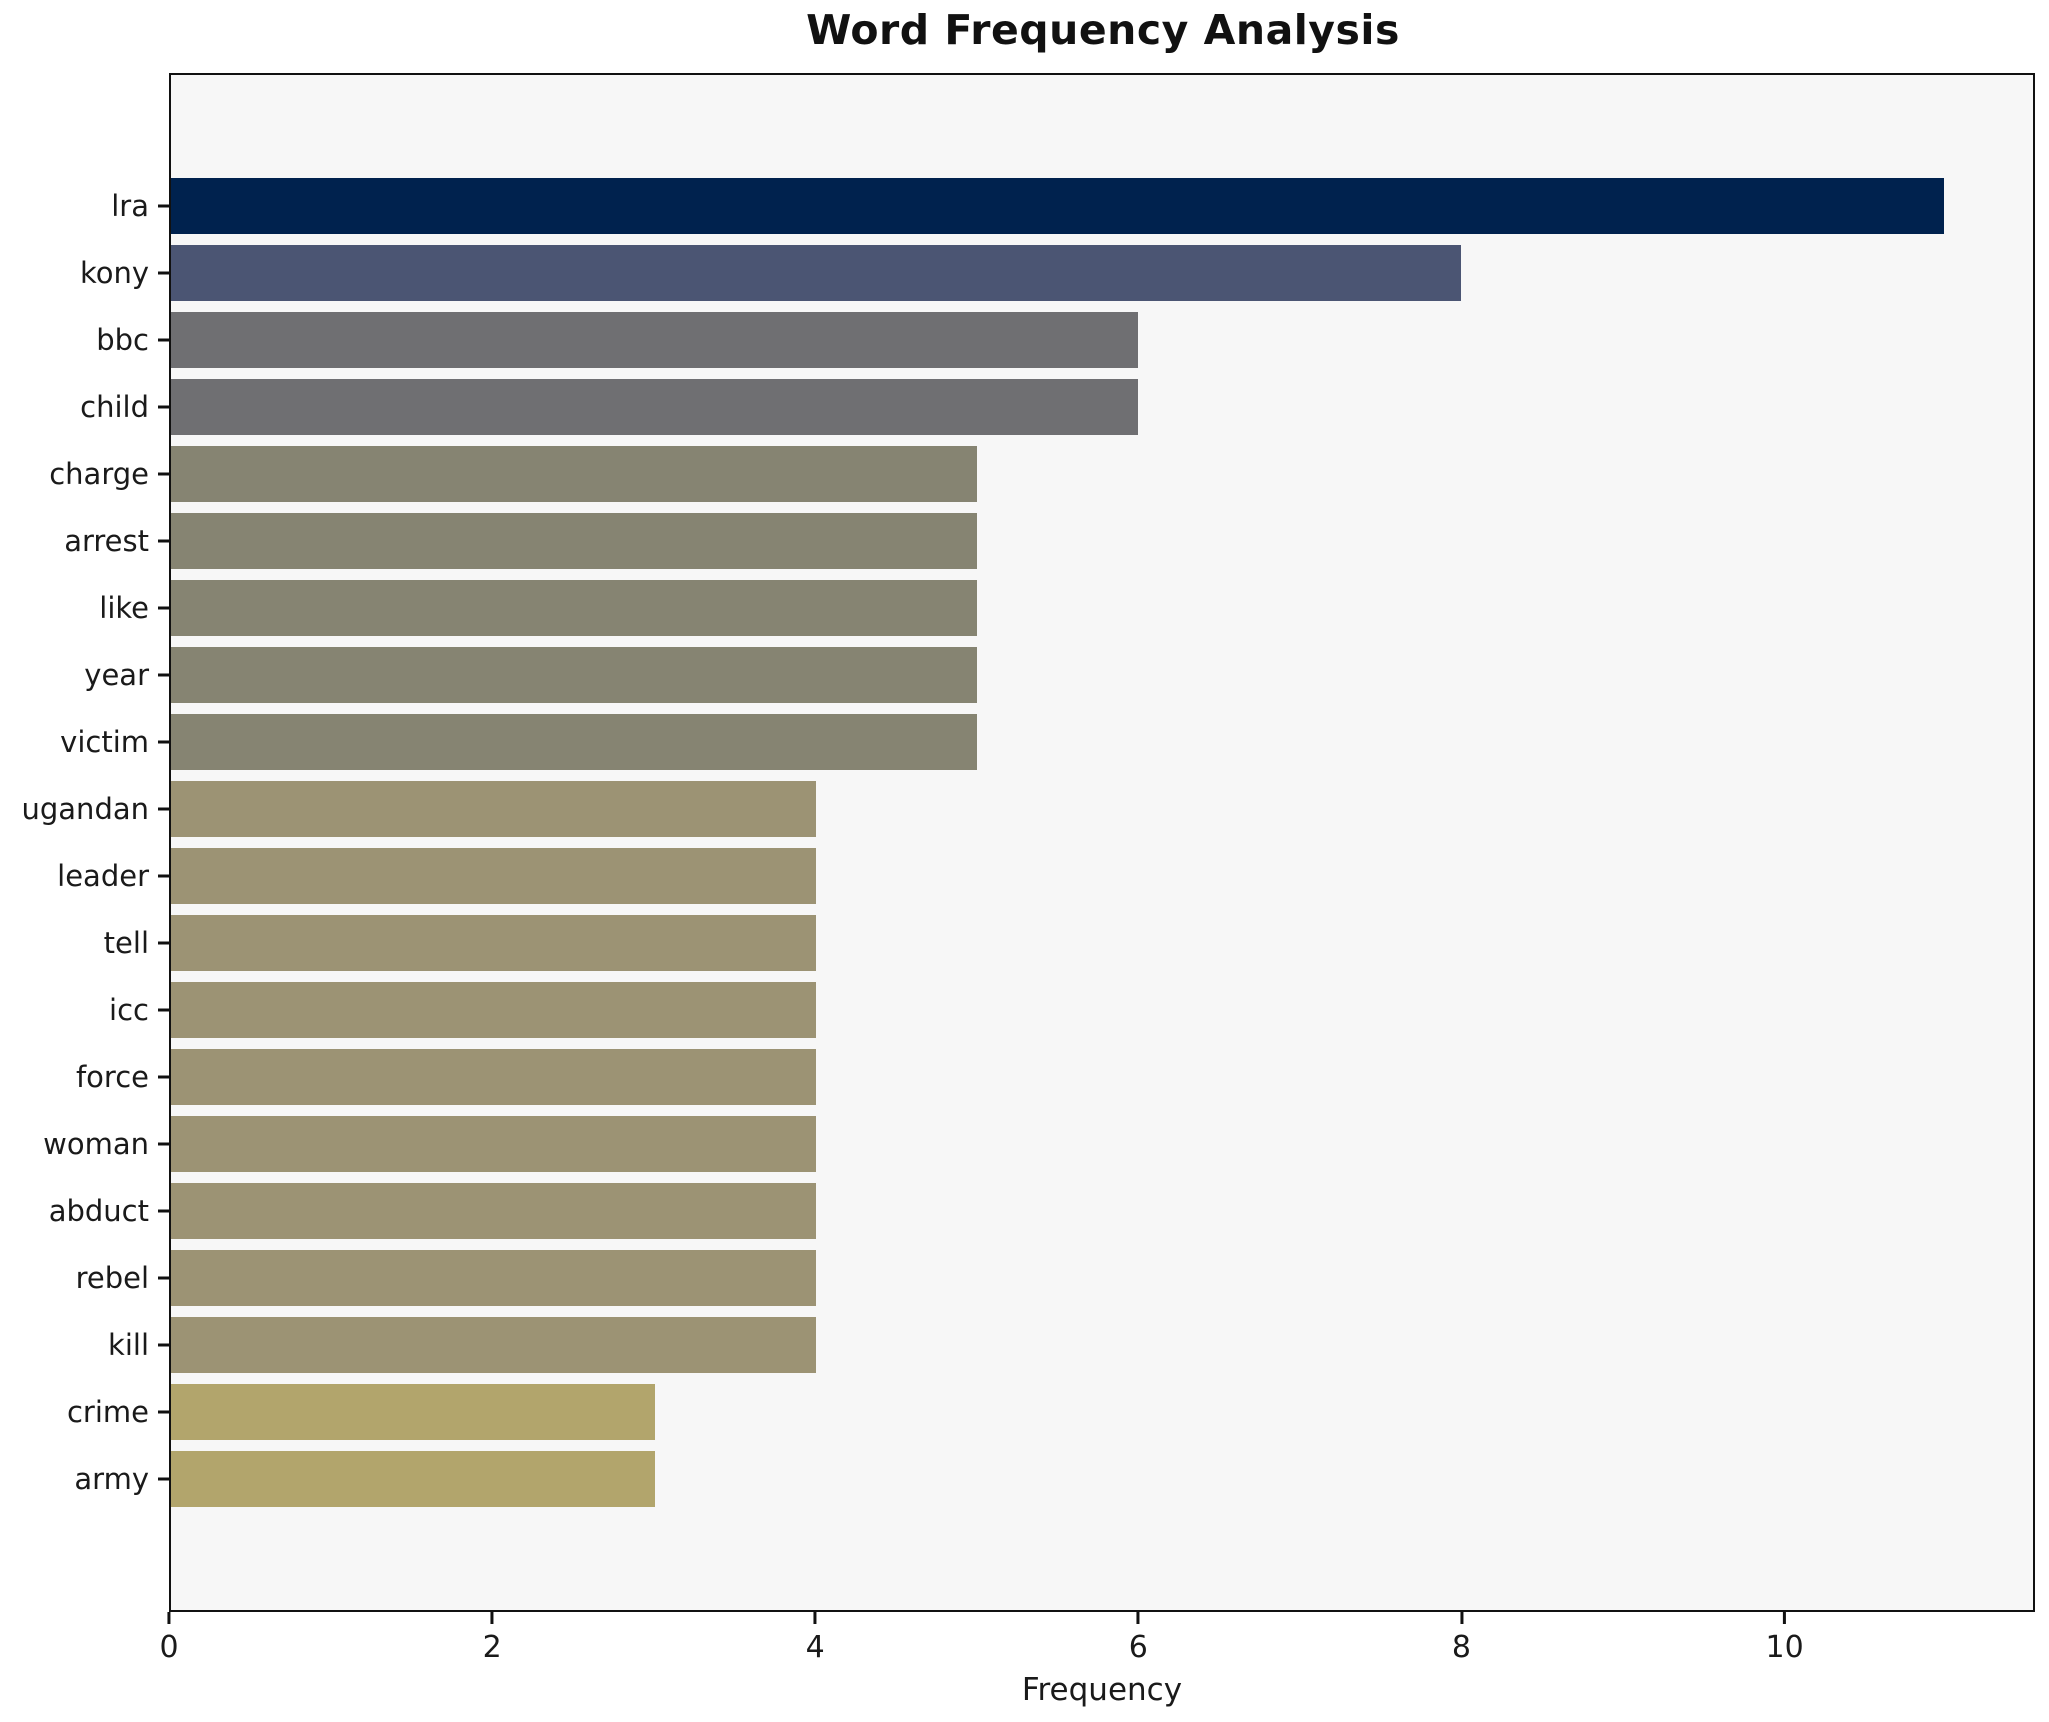  I want to click on y-tick-label: bbc, so click(122, 339).